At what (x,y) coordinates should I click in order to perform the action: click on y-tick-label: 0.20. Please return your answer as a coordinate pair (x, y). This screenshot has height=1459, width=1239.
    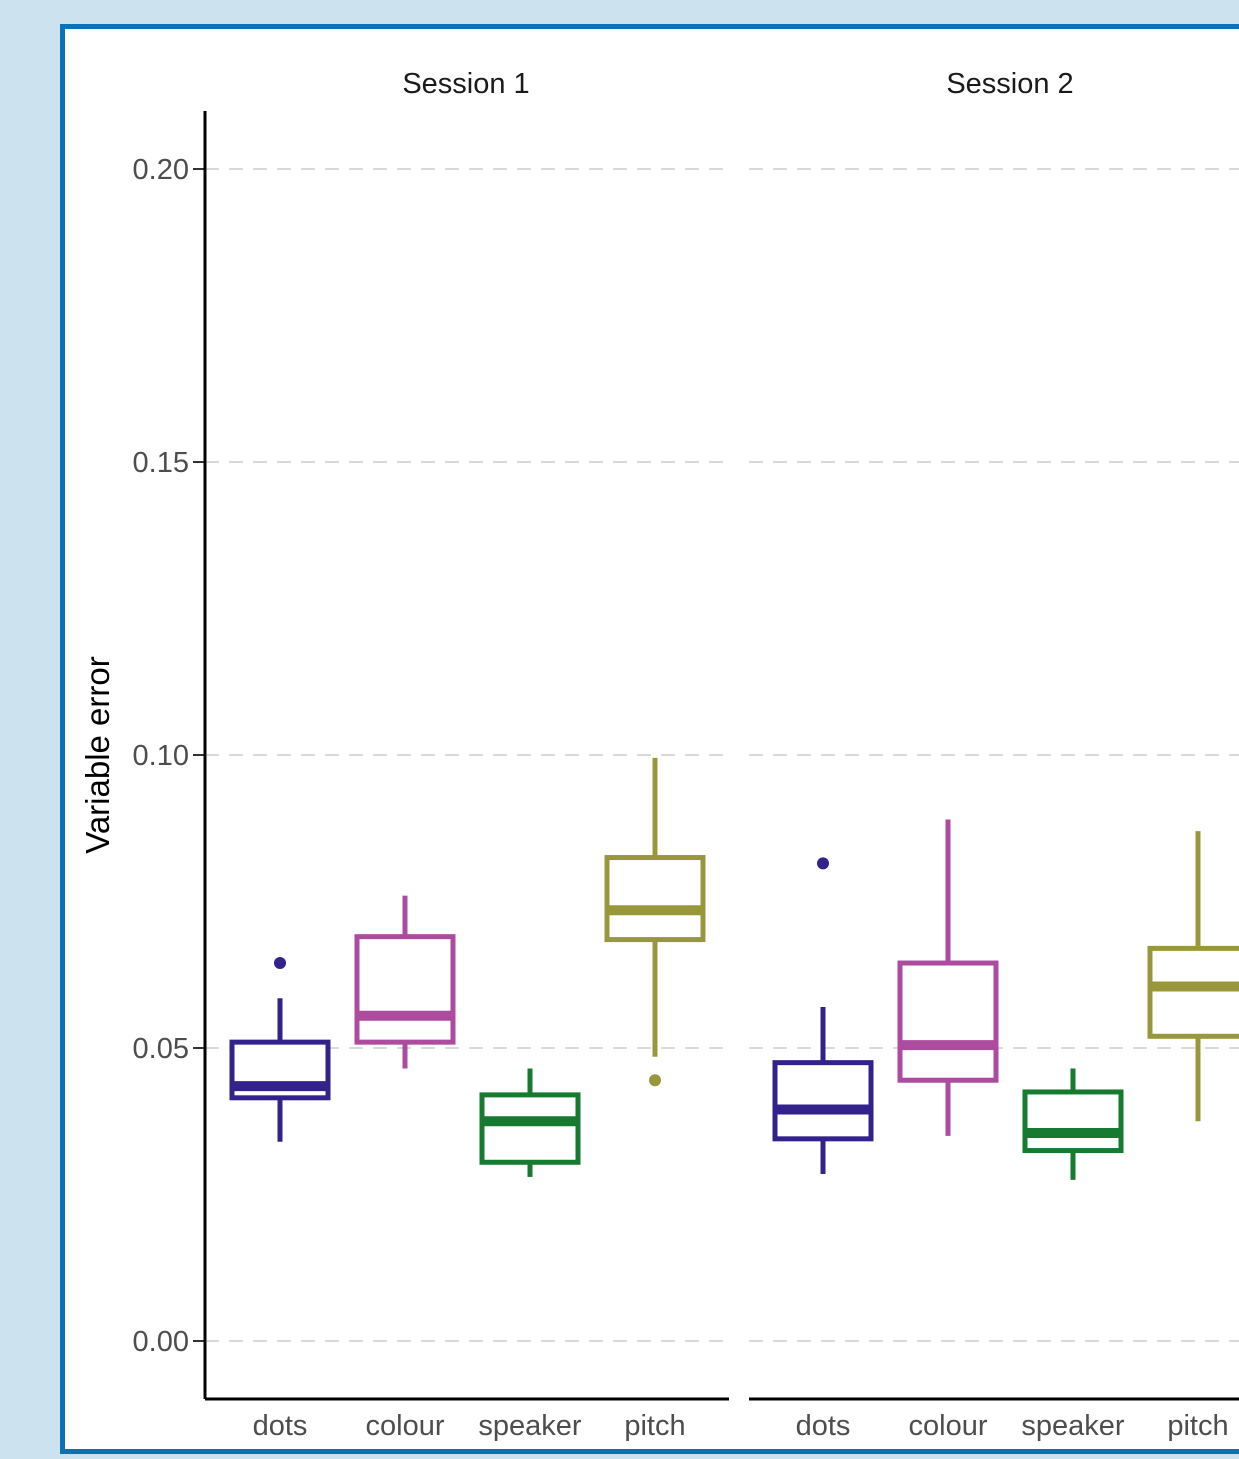
    Looking at the image, I should click on (161, 170).